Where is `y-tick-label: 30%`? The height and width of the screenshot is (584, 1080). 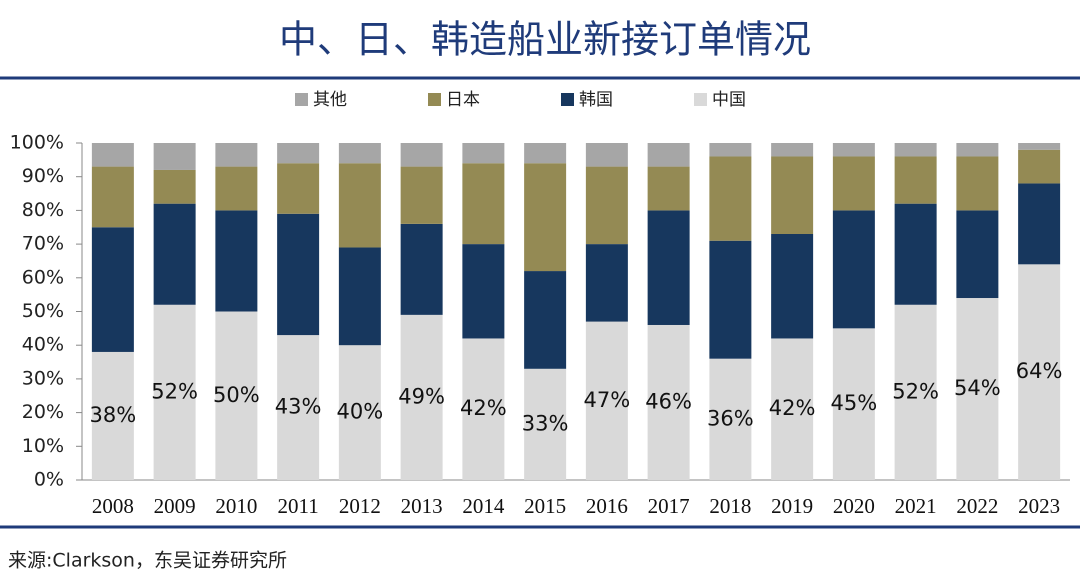 y-tick-label: 30% is located at coordinates (43, 378).